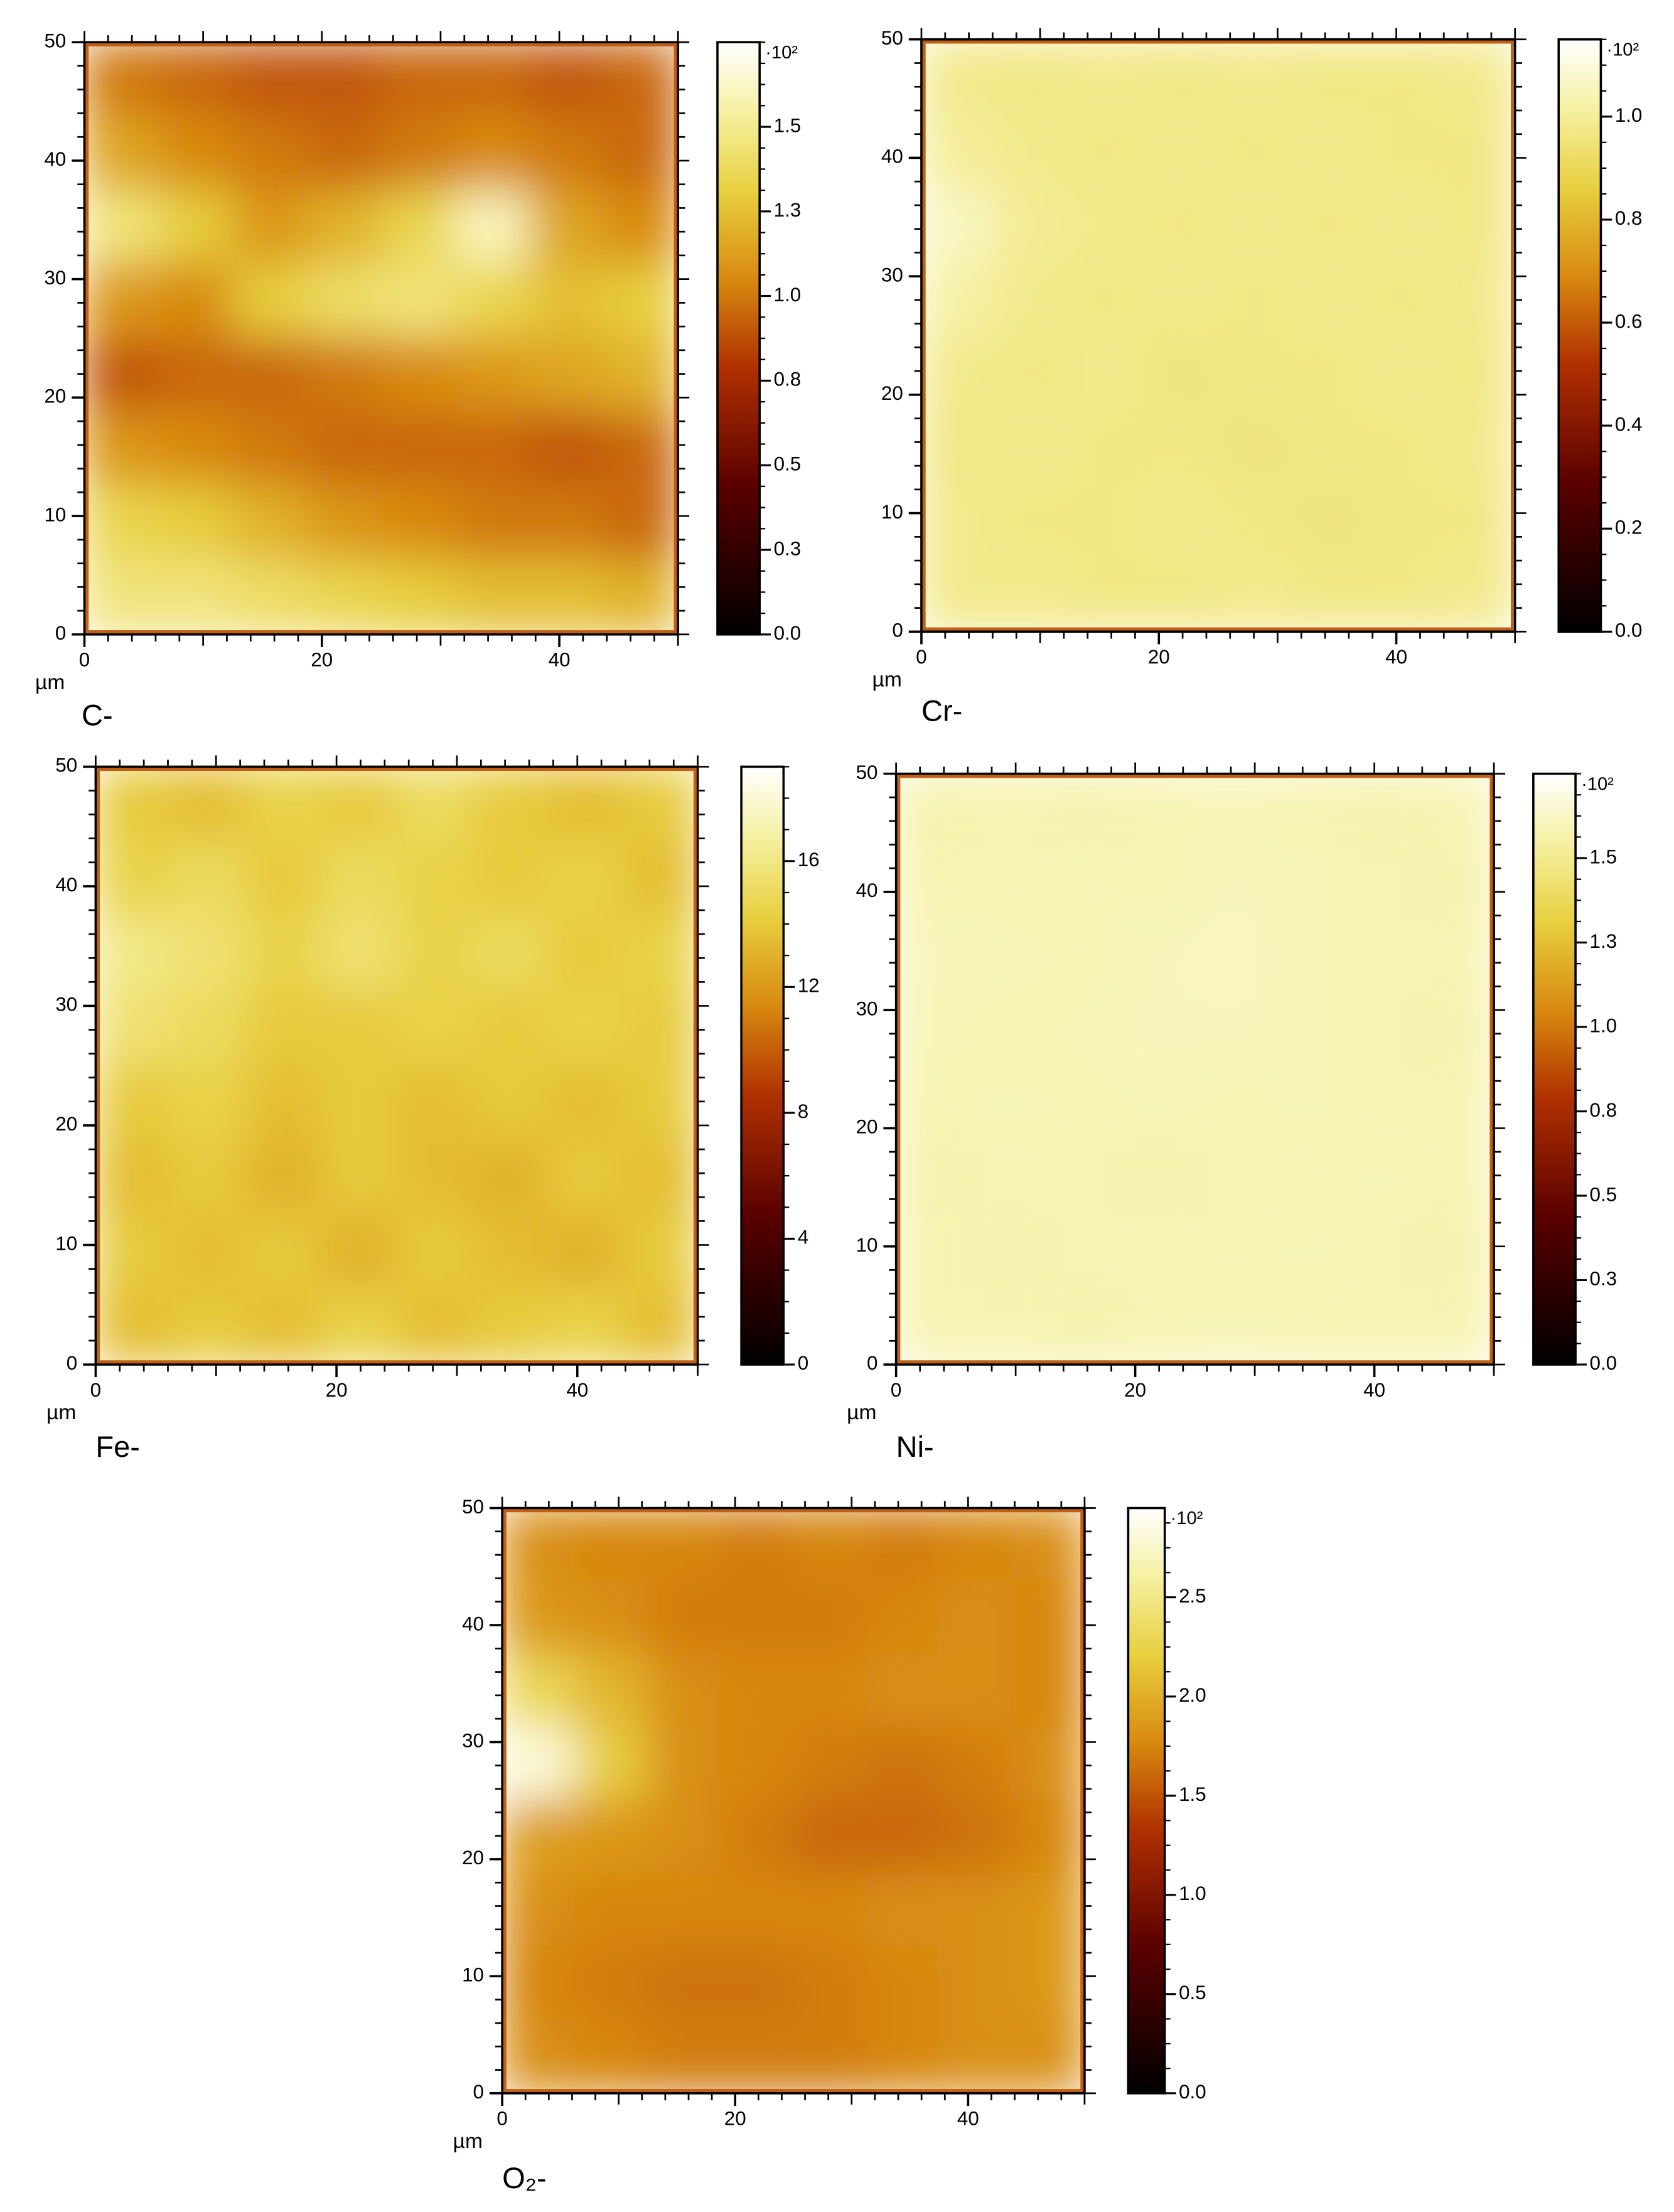 The height and width of the screenshot is (2212, 1674). What do you see at coordinates (66, 1244) in the screenshot?
I see `y-tick-label: 10` at bounding box center [66, 1244].